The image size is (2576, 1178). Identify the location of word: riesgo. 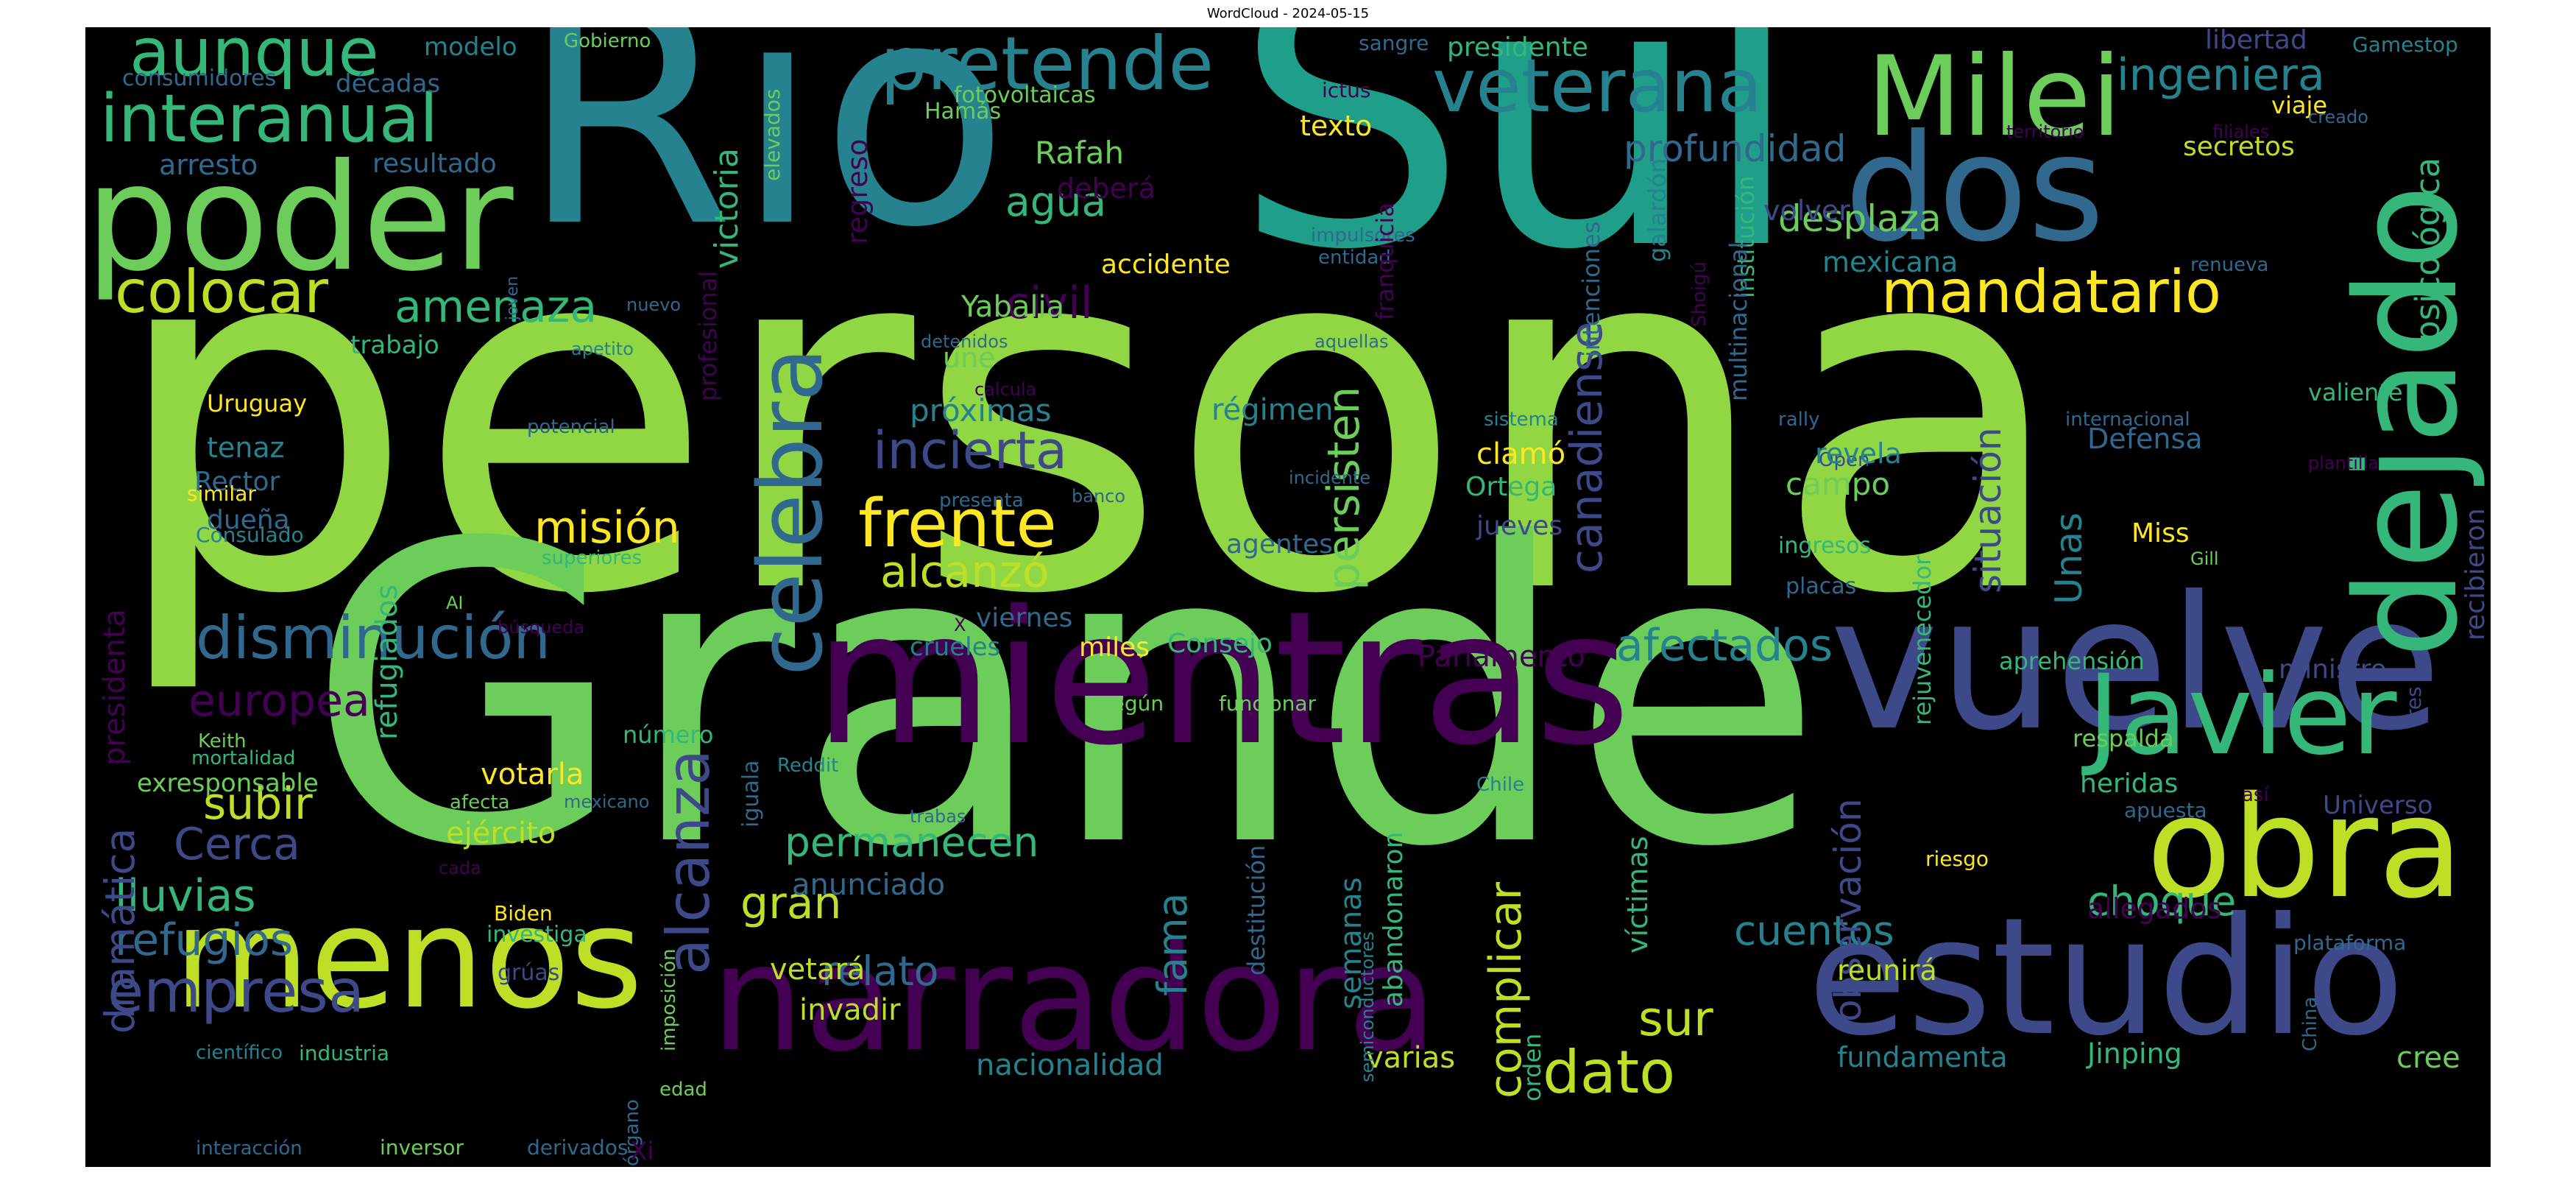
(1957, 859).